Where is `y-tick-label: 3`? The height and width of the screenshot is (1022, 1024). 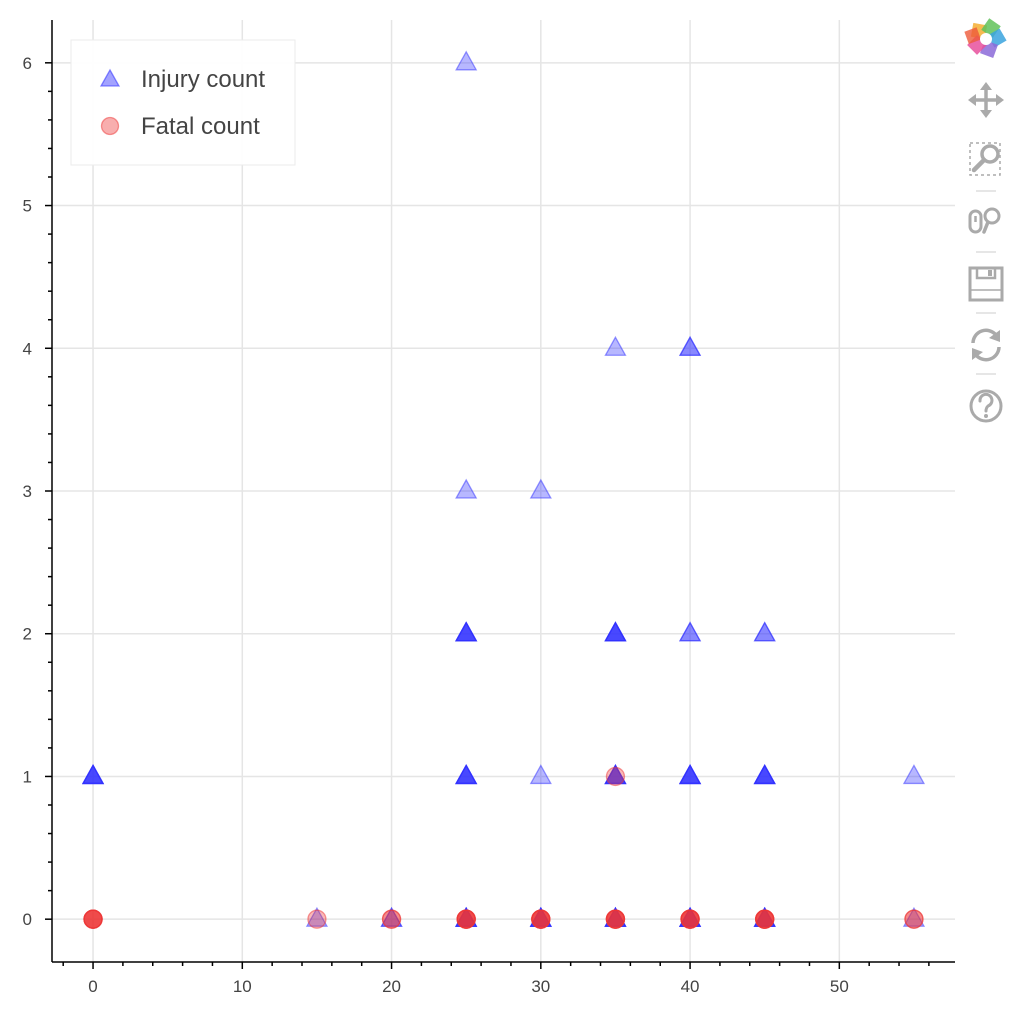 y-tick-label: 3 is located at coordinates (27, 491).